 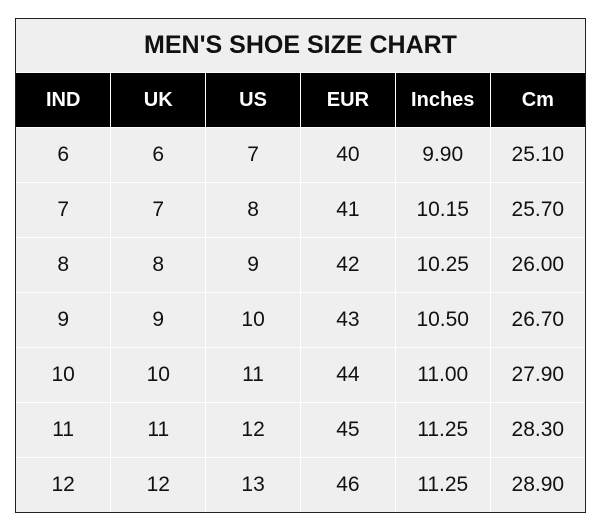 What do you see at coordinates (537, 155) in the screenshot?
I see `table-cell: 25.10` at bounding box center [537, 155].